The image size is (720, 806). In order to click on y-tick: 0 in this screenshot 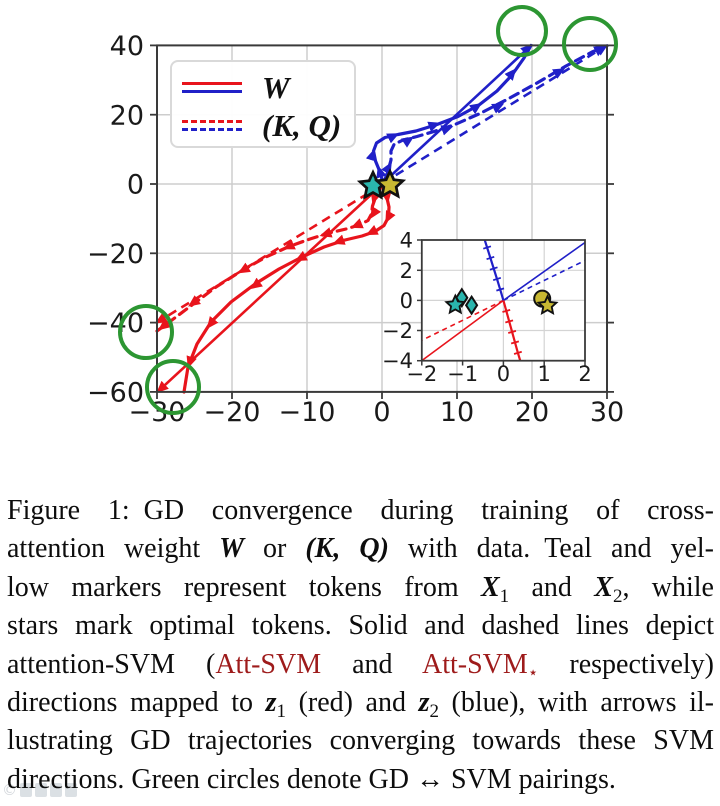, I will do `click(135, 185)`.